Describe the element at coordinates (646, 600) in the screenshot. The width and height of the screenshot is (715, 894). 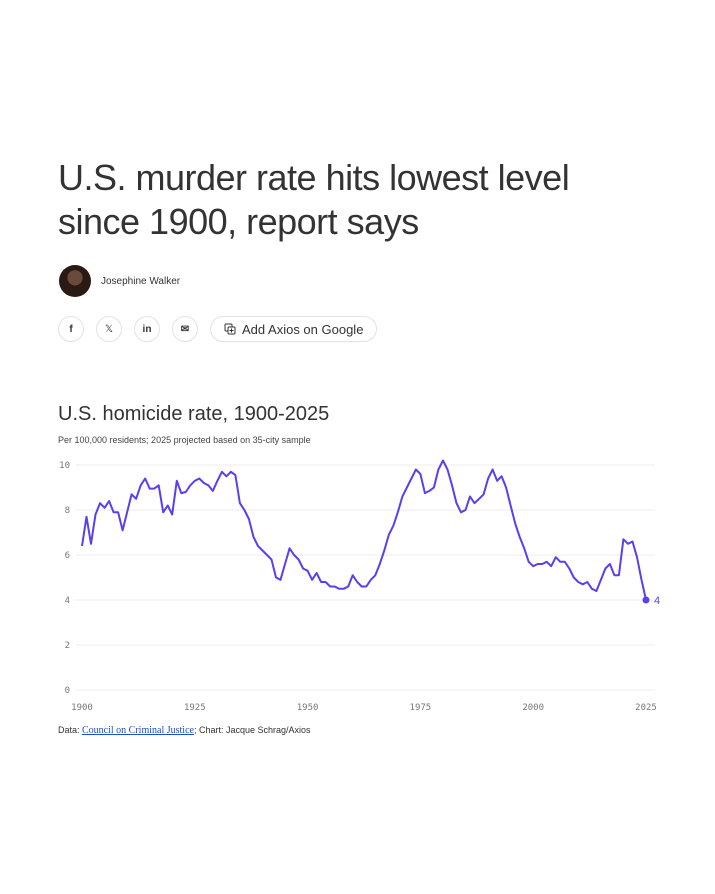
I see `end-point-marker` at that location.